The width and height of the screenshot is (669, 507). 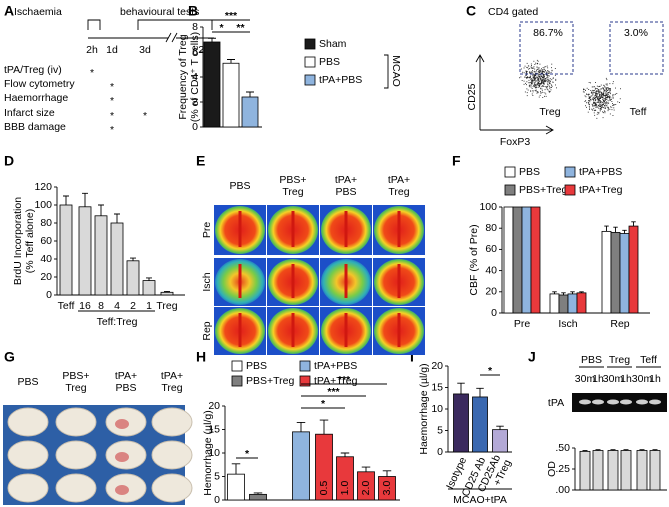 What do you see at coordinates (117, 322) in the screenshot?
I see `x-axis-label: Teff:Treg` at bounding box center [117, 322].